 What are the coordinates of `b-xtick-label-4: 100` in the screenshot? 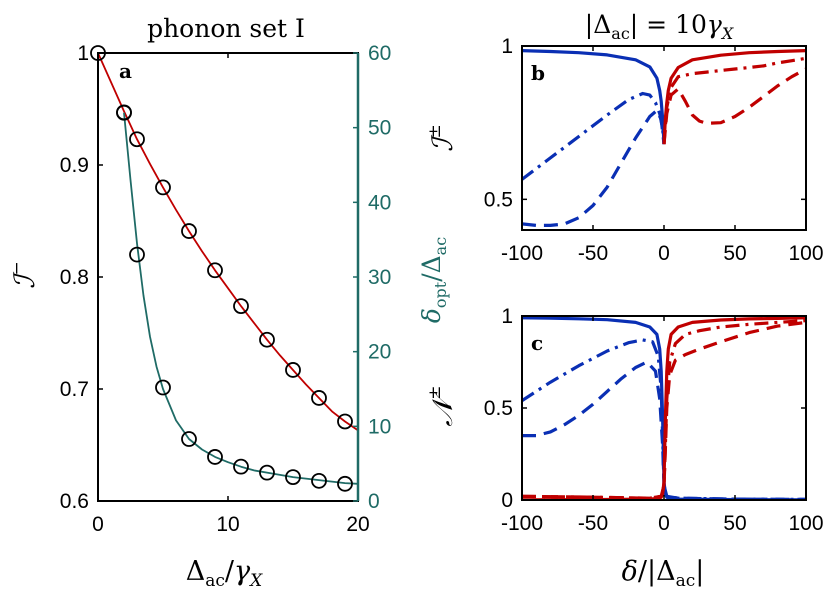 It's located at (805, 253).